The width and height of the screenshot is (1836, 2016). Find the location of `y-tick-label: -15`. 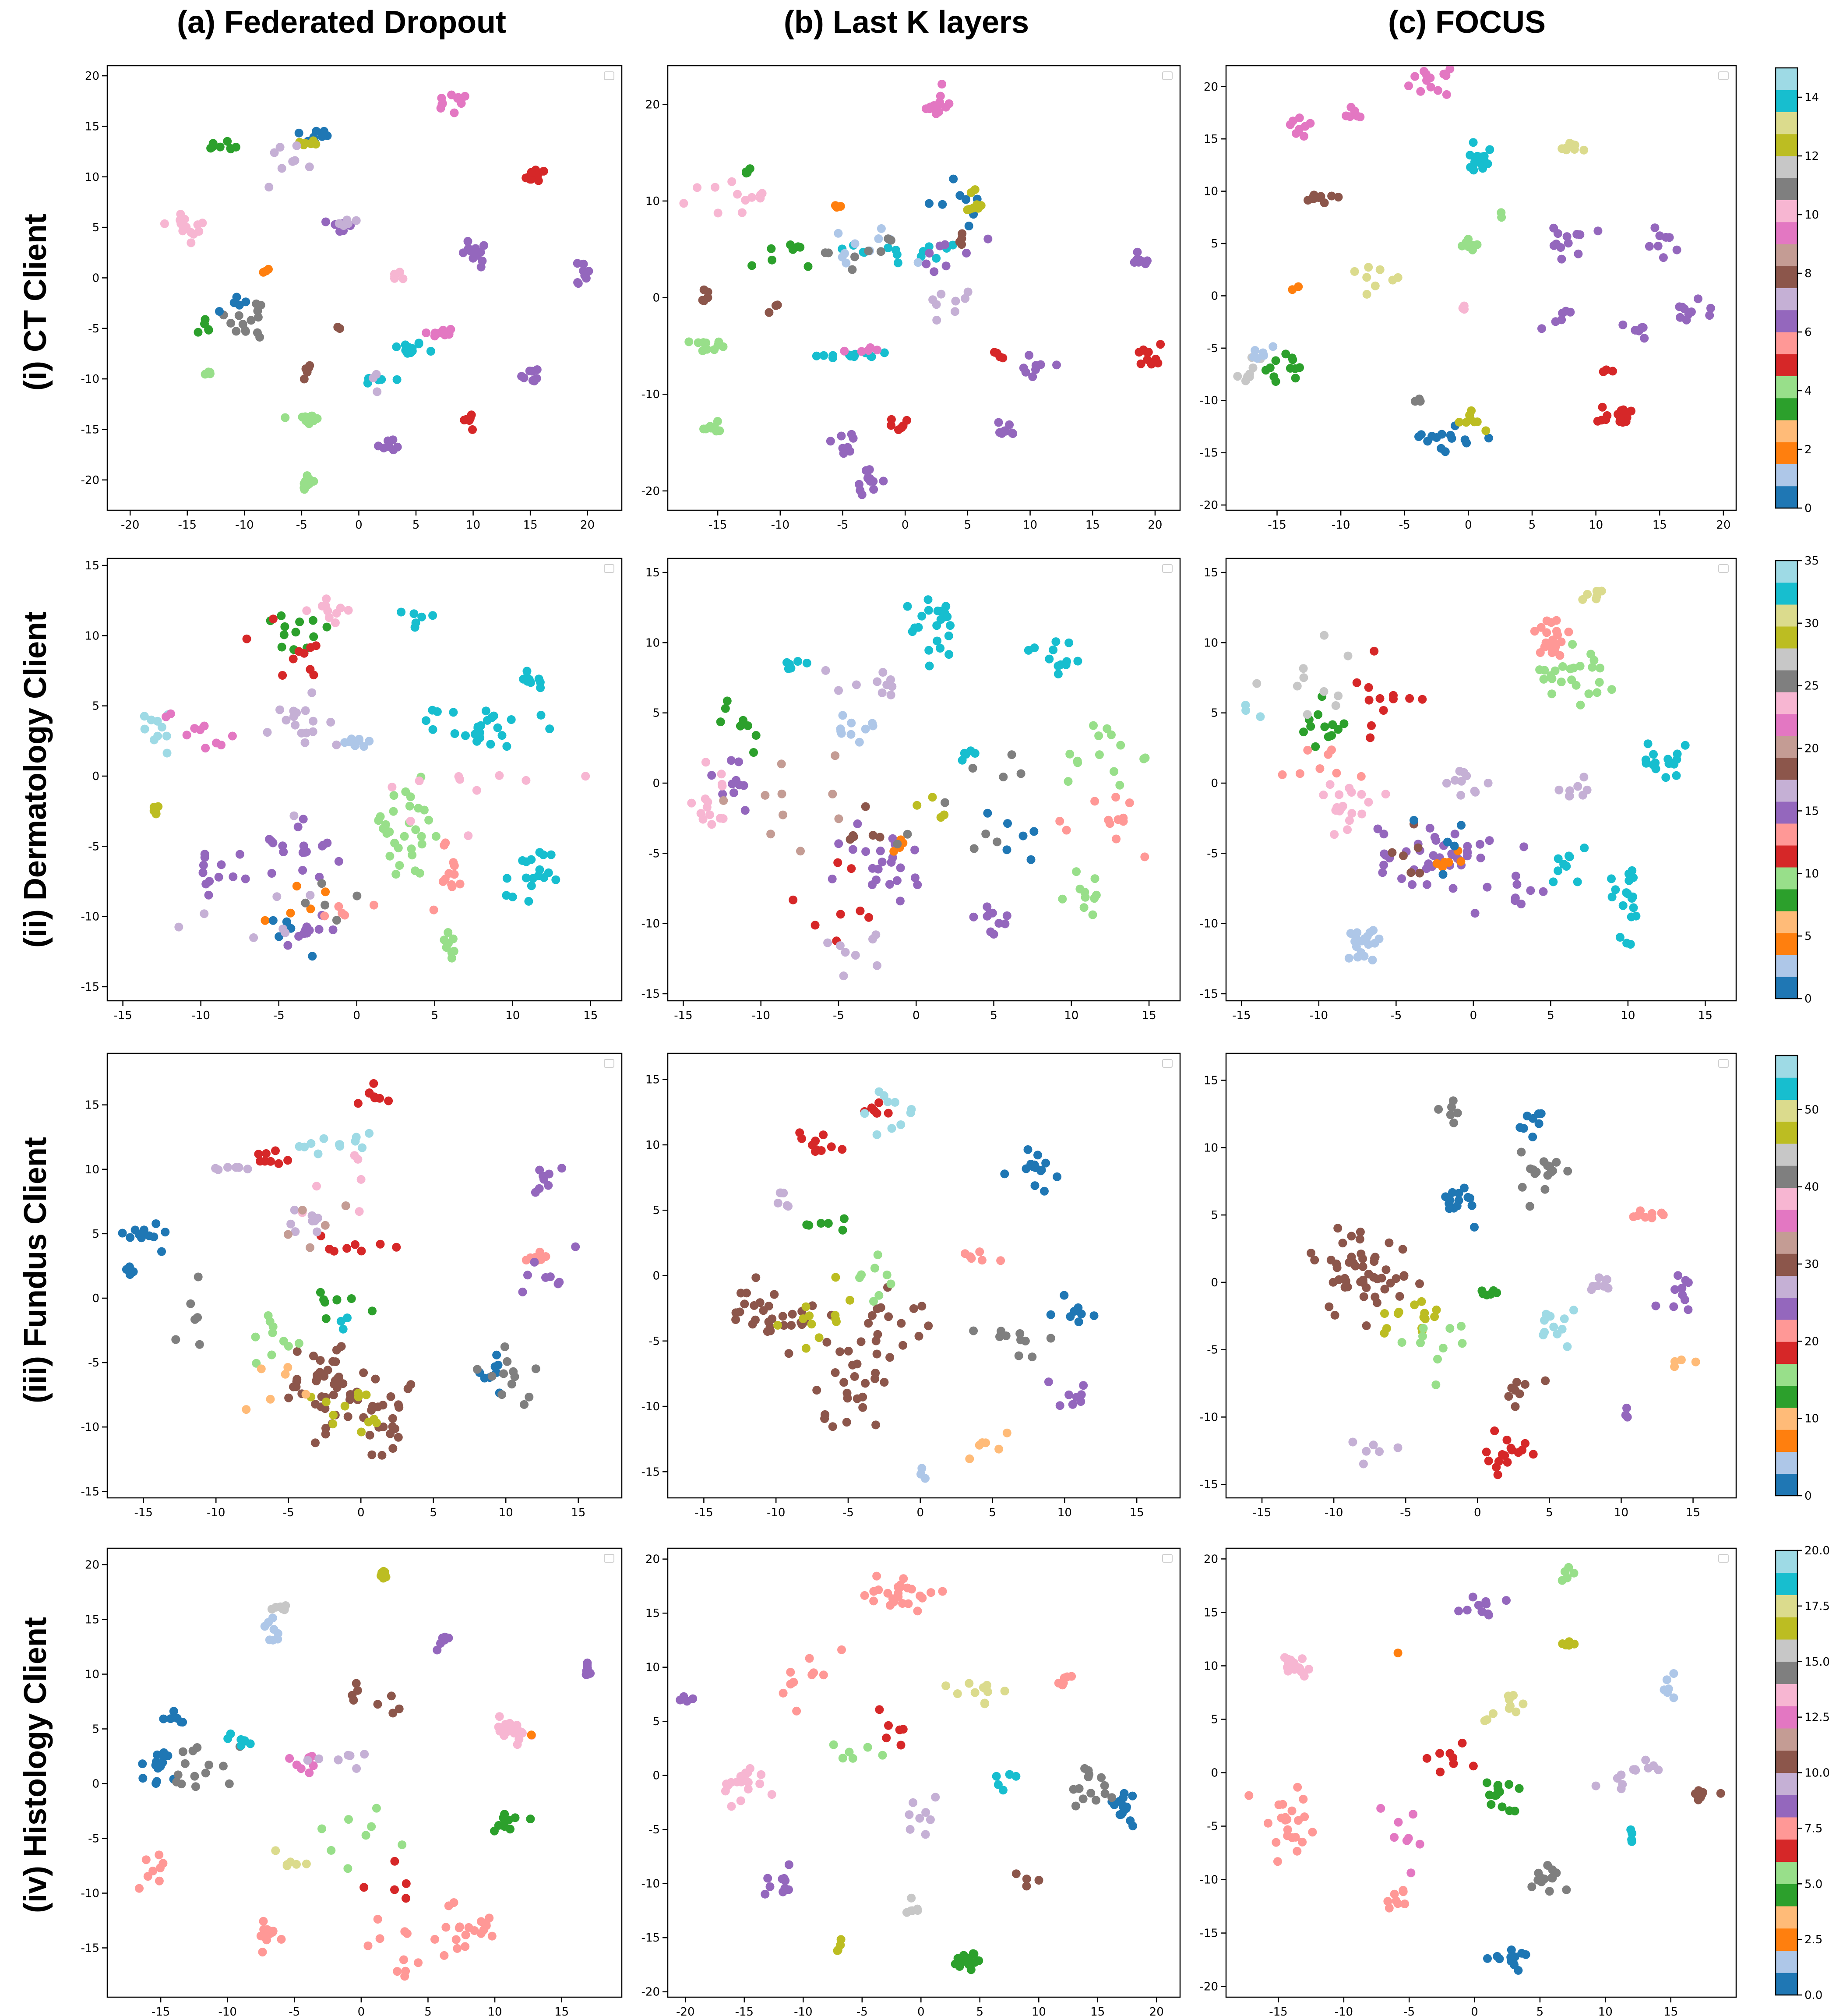

y-tick-label: -15 is located at coordinates (1209, 1484).